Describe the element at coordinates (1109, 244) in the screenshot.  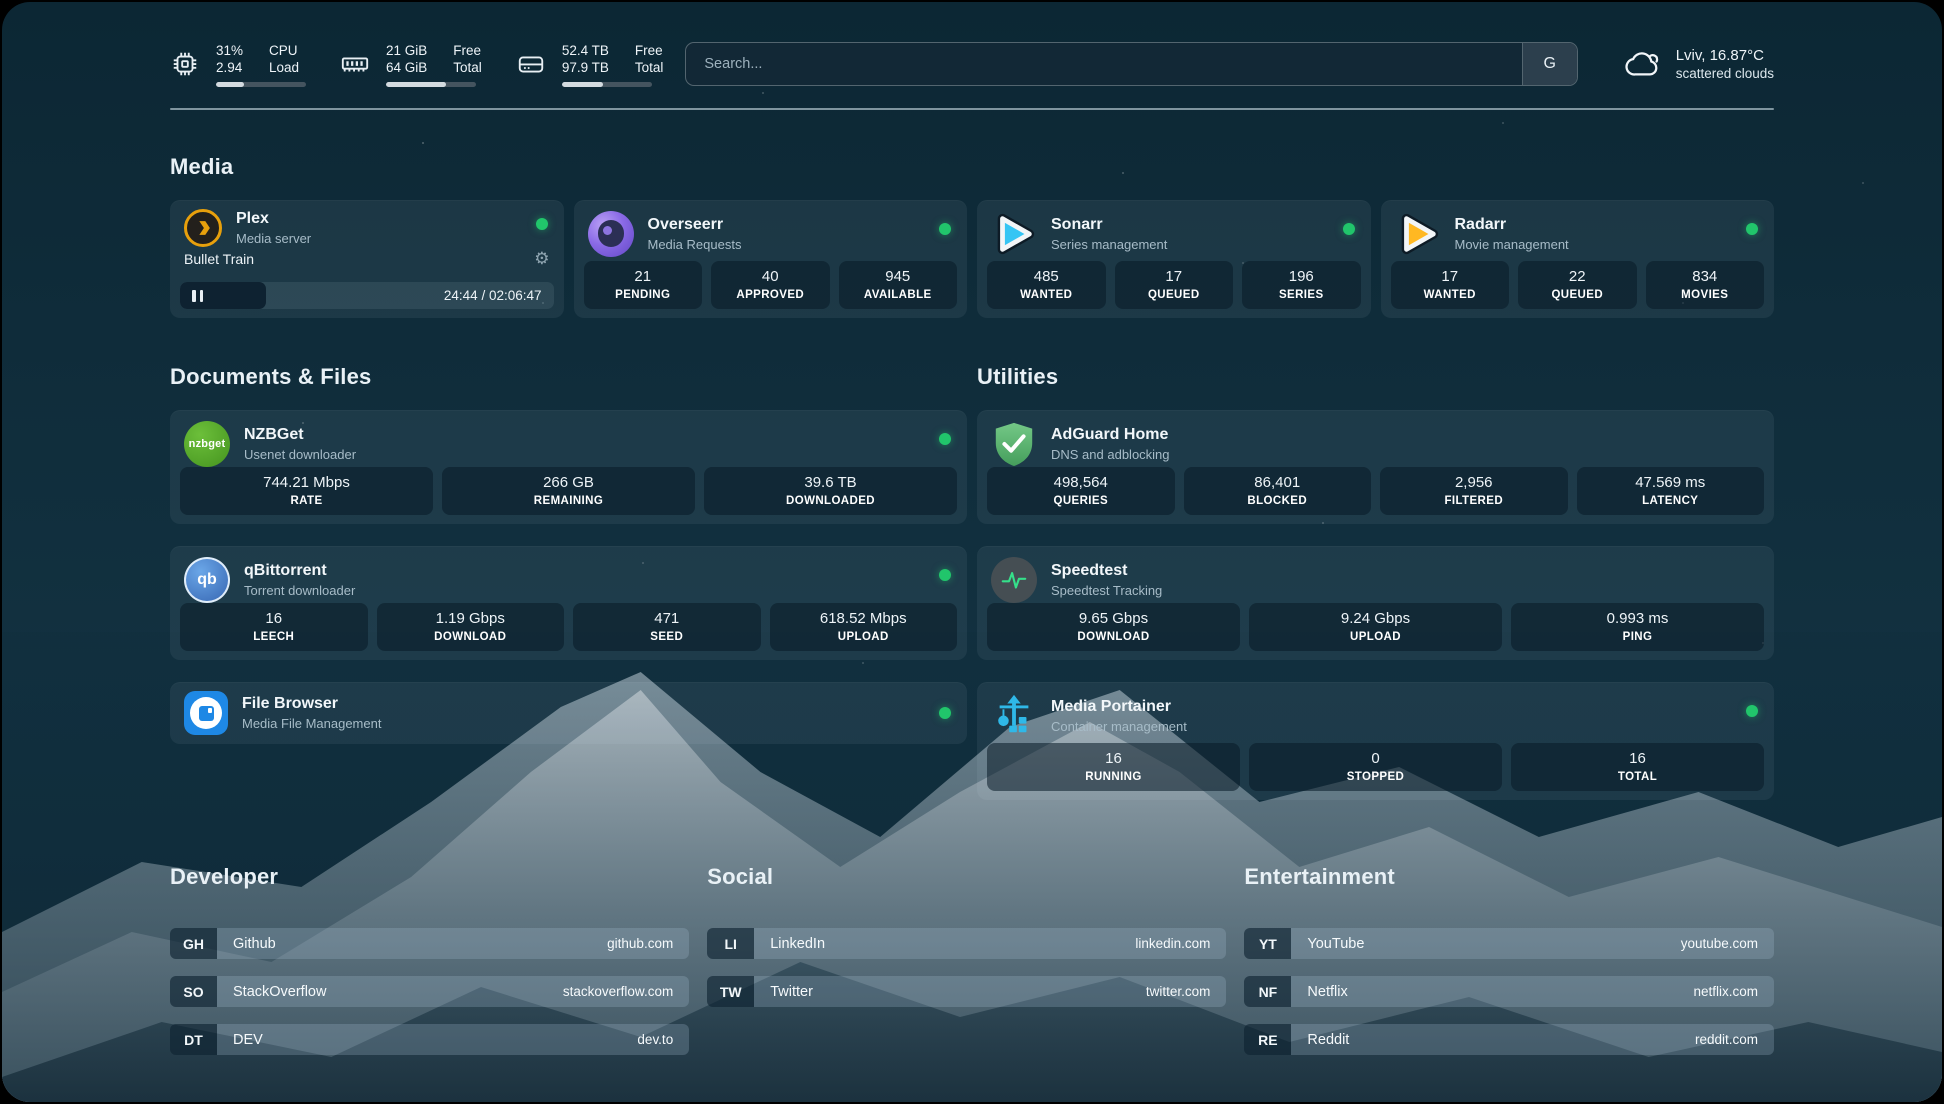
I see `app-description: Series management` at that location.